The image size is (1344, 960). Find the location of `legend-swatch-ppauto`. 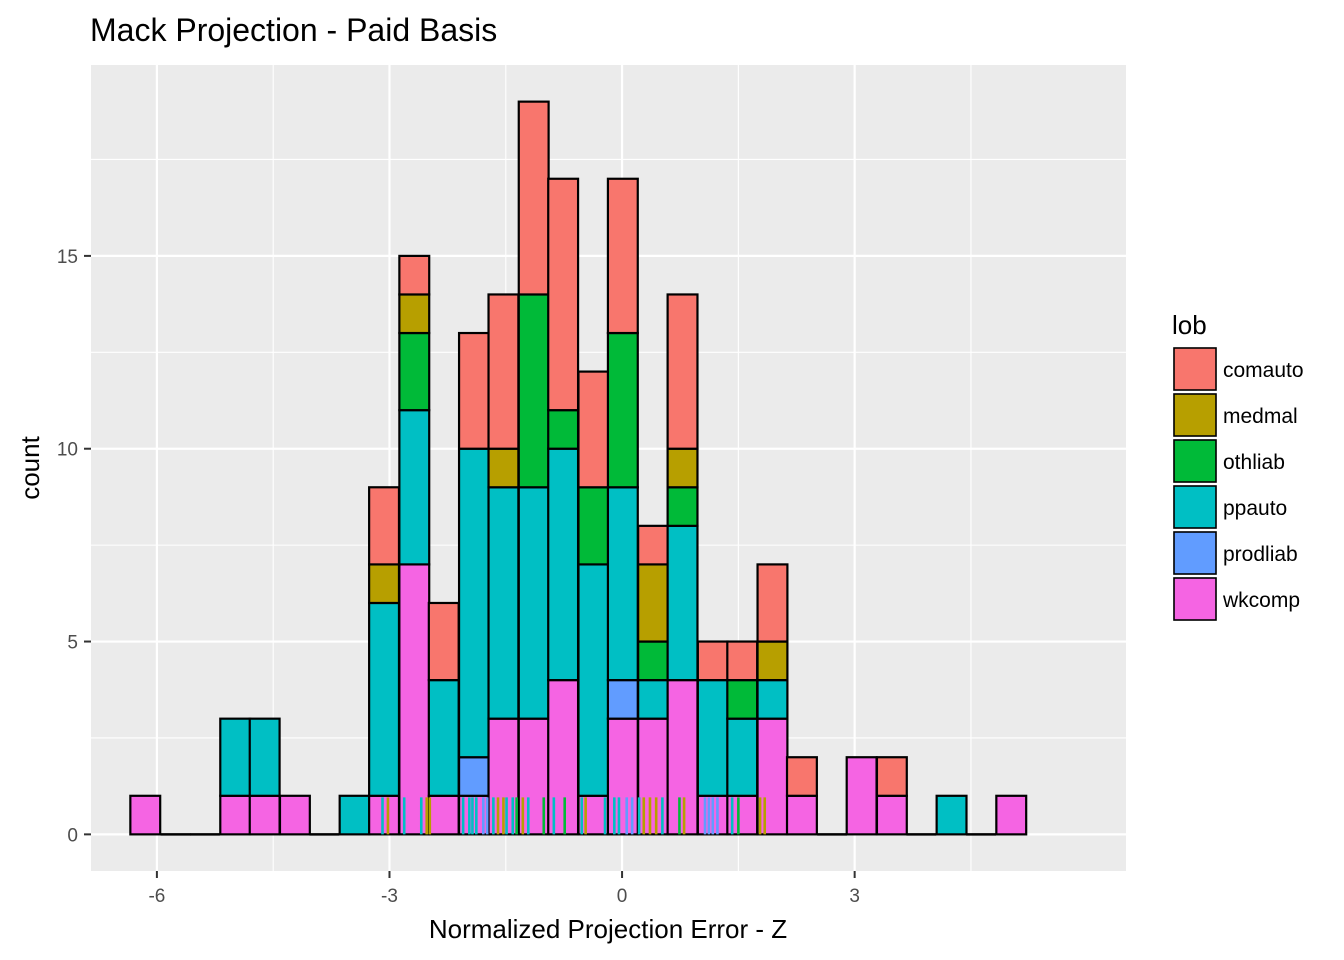

legend-swatch-ppauto is located at coordinates (1195, 507).